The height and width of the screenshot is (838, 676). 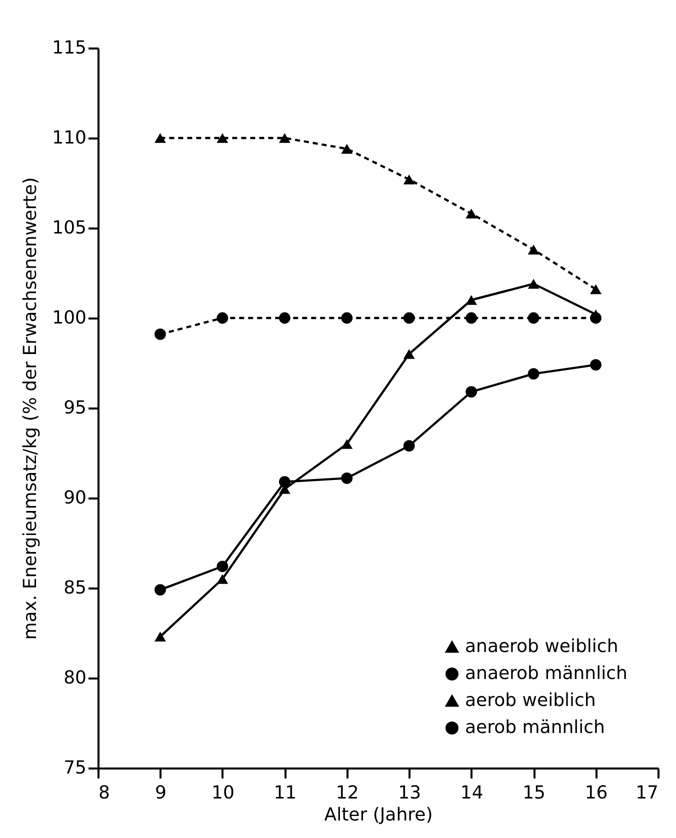 I want to click on y-tick-label: 100, so click(x=69, y=318).